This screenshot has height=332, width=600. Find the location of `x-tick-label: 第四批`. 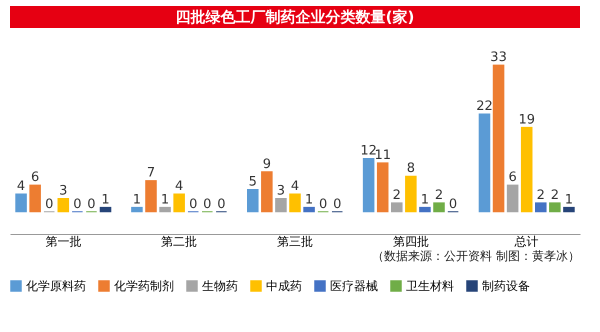

x-tick-label: 第四批 is located at coordinates (410, 241).